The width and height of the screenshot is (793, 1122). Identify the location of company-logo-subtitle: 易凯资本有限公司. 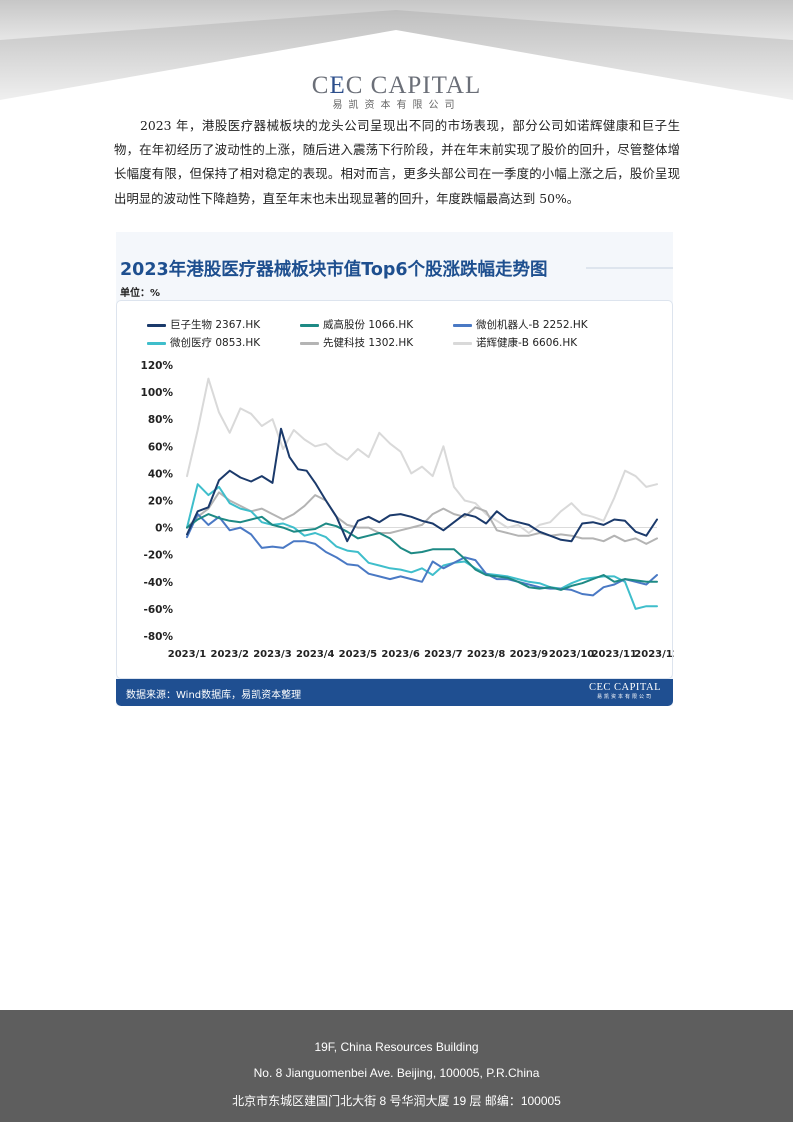
(396, 105).